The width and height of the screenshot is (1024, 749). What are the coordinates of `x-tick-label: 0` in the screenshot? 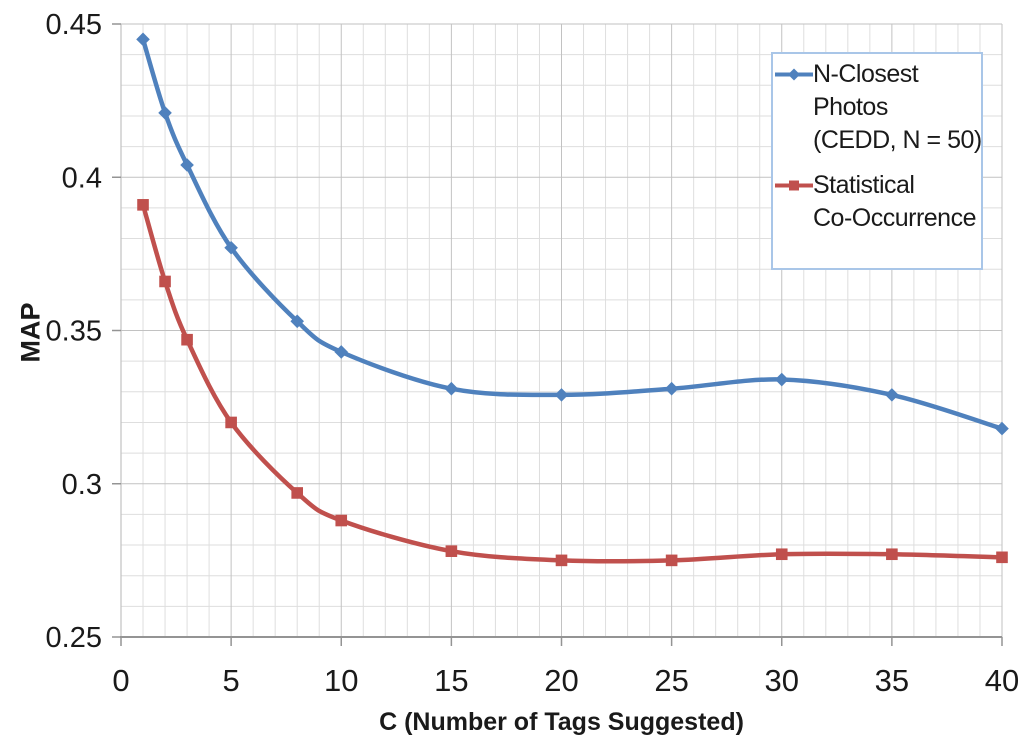 It's located at (120, 680).